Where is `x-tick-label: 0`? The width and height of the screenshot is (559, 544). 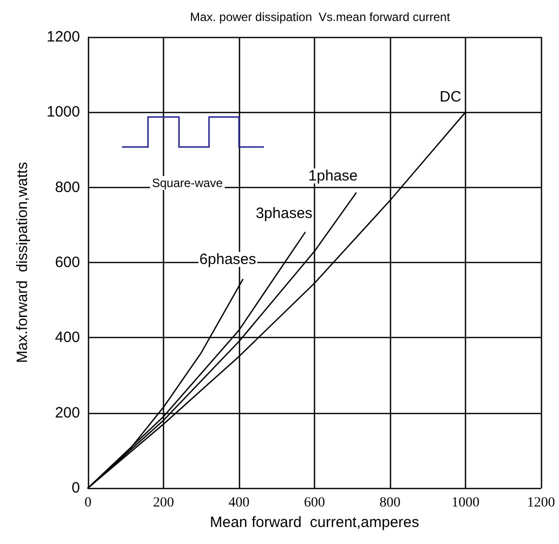
x-tick-label: 0 is located at coordinates (88, 503).